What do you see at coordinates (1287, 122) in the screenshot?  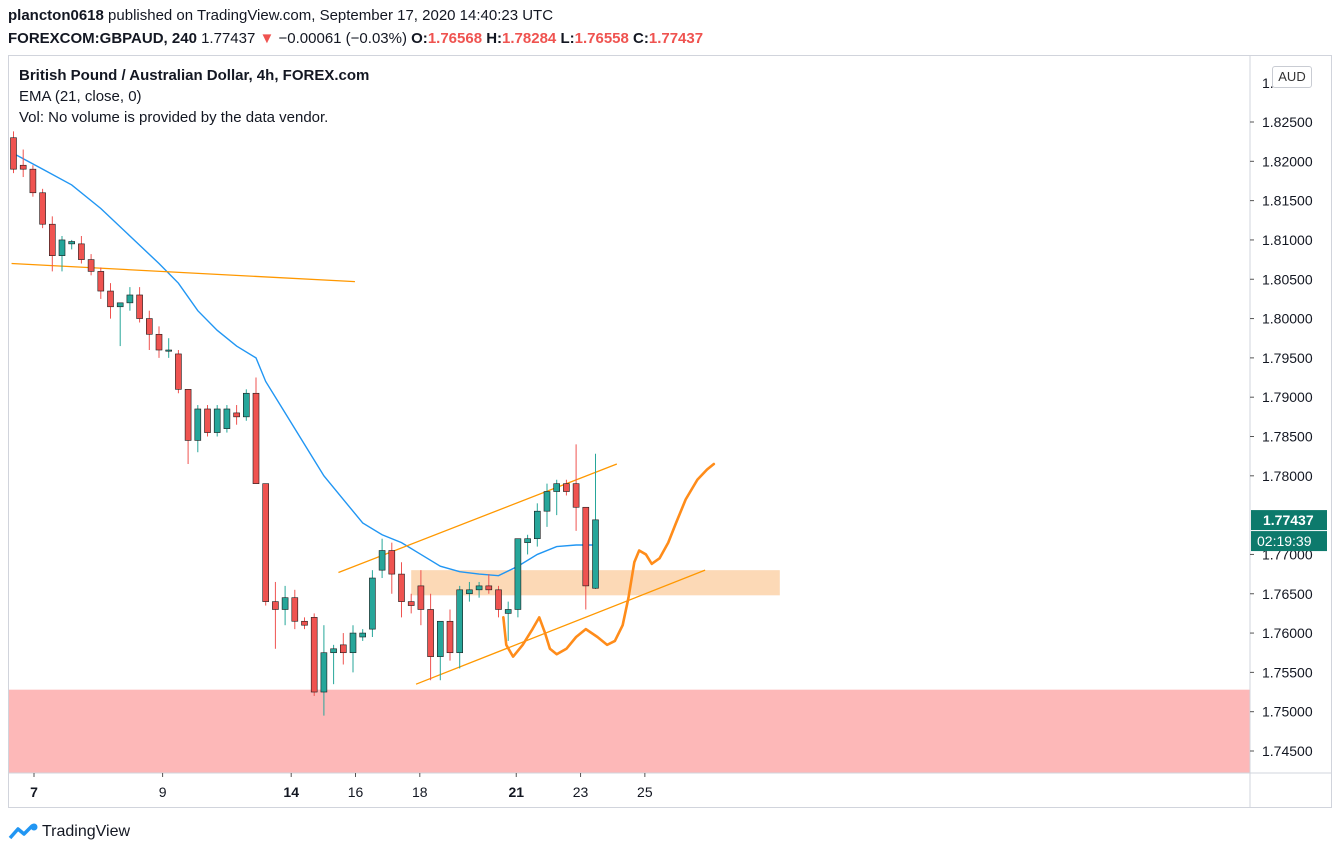 I see `y-tick-label: 1.82500` at bounding box center [1287, 122].